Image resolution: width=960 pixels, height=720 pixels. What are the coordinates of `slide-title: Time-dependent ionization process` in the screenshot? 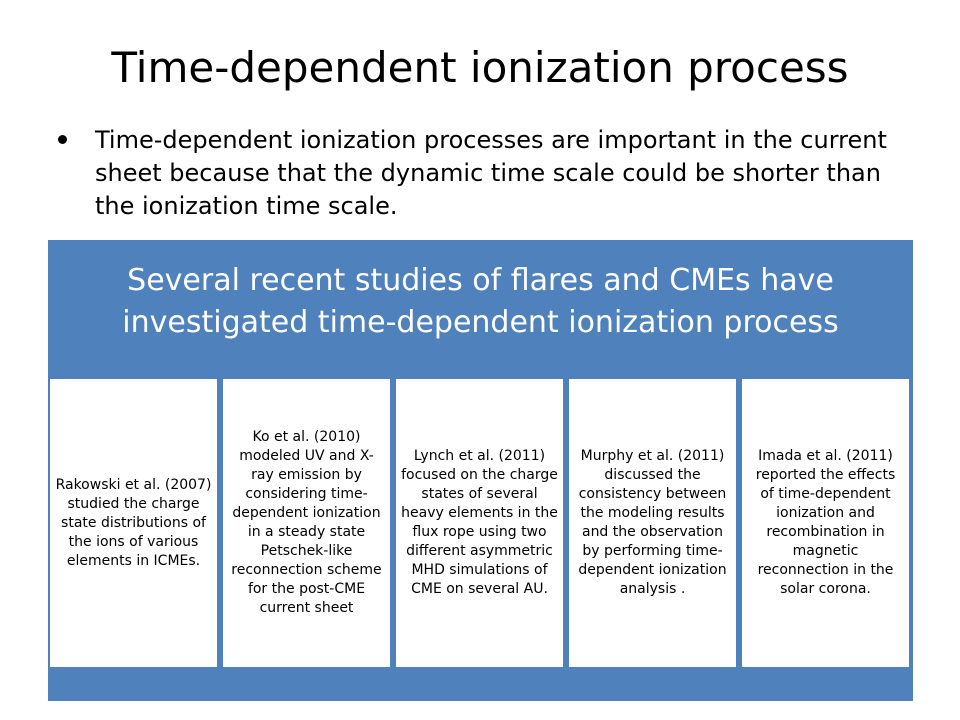 It's located at (480, 67).